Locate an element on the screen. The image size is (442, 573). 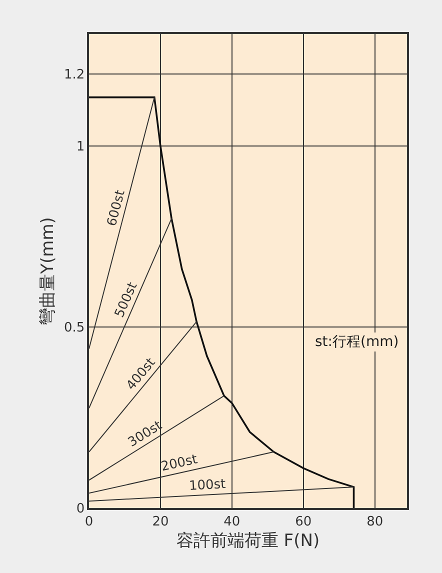
x-tick-label: 80 is located at coordinates (375, 522).